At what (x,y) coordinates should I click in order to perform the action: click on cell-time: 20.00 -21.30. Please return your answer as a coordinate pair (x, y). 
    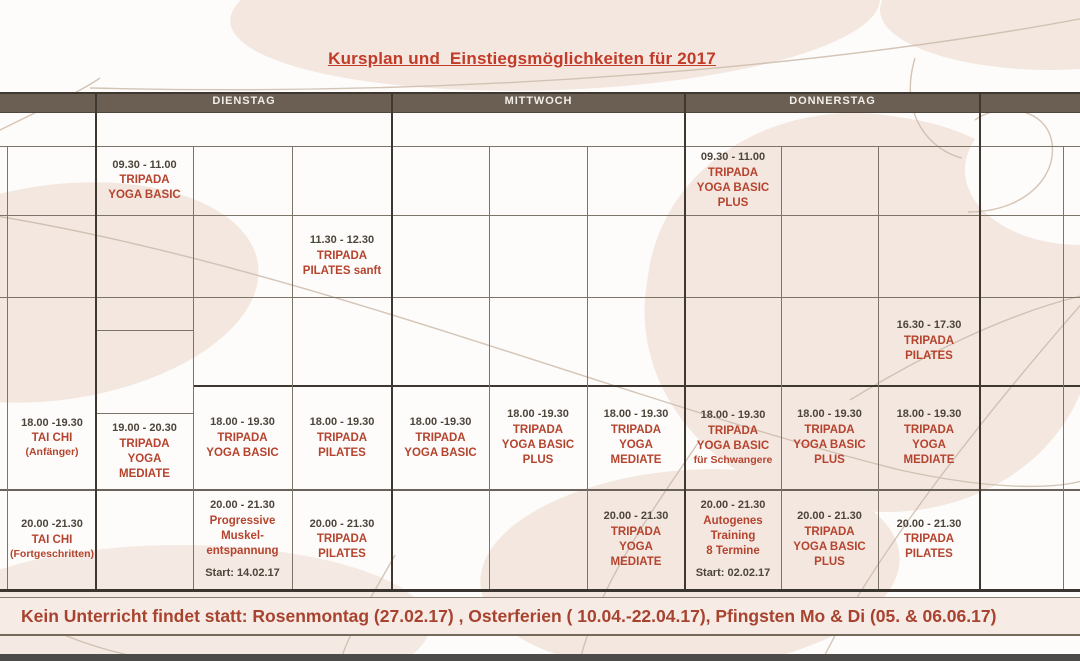
    Looking at the image, I should click on (52, 524).